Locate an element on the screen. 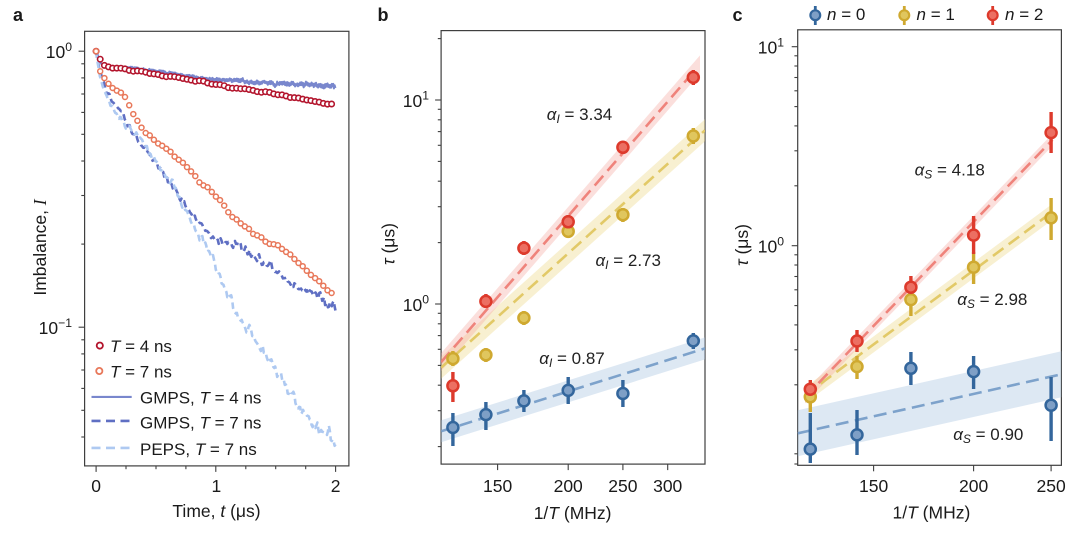 This screenshot has height=540, width=1080. svg-text: T = 7 ns is located at coordinates (141, 372).